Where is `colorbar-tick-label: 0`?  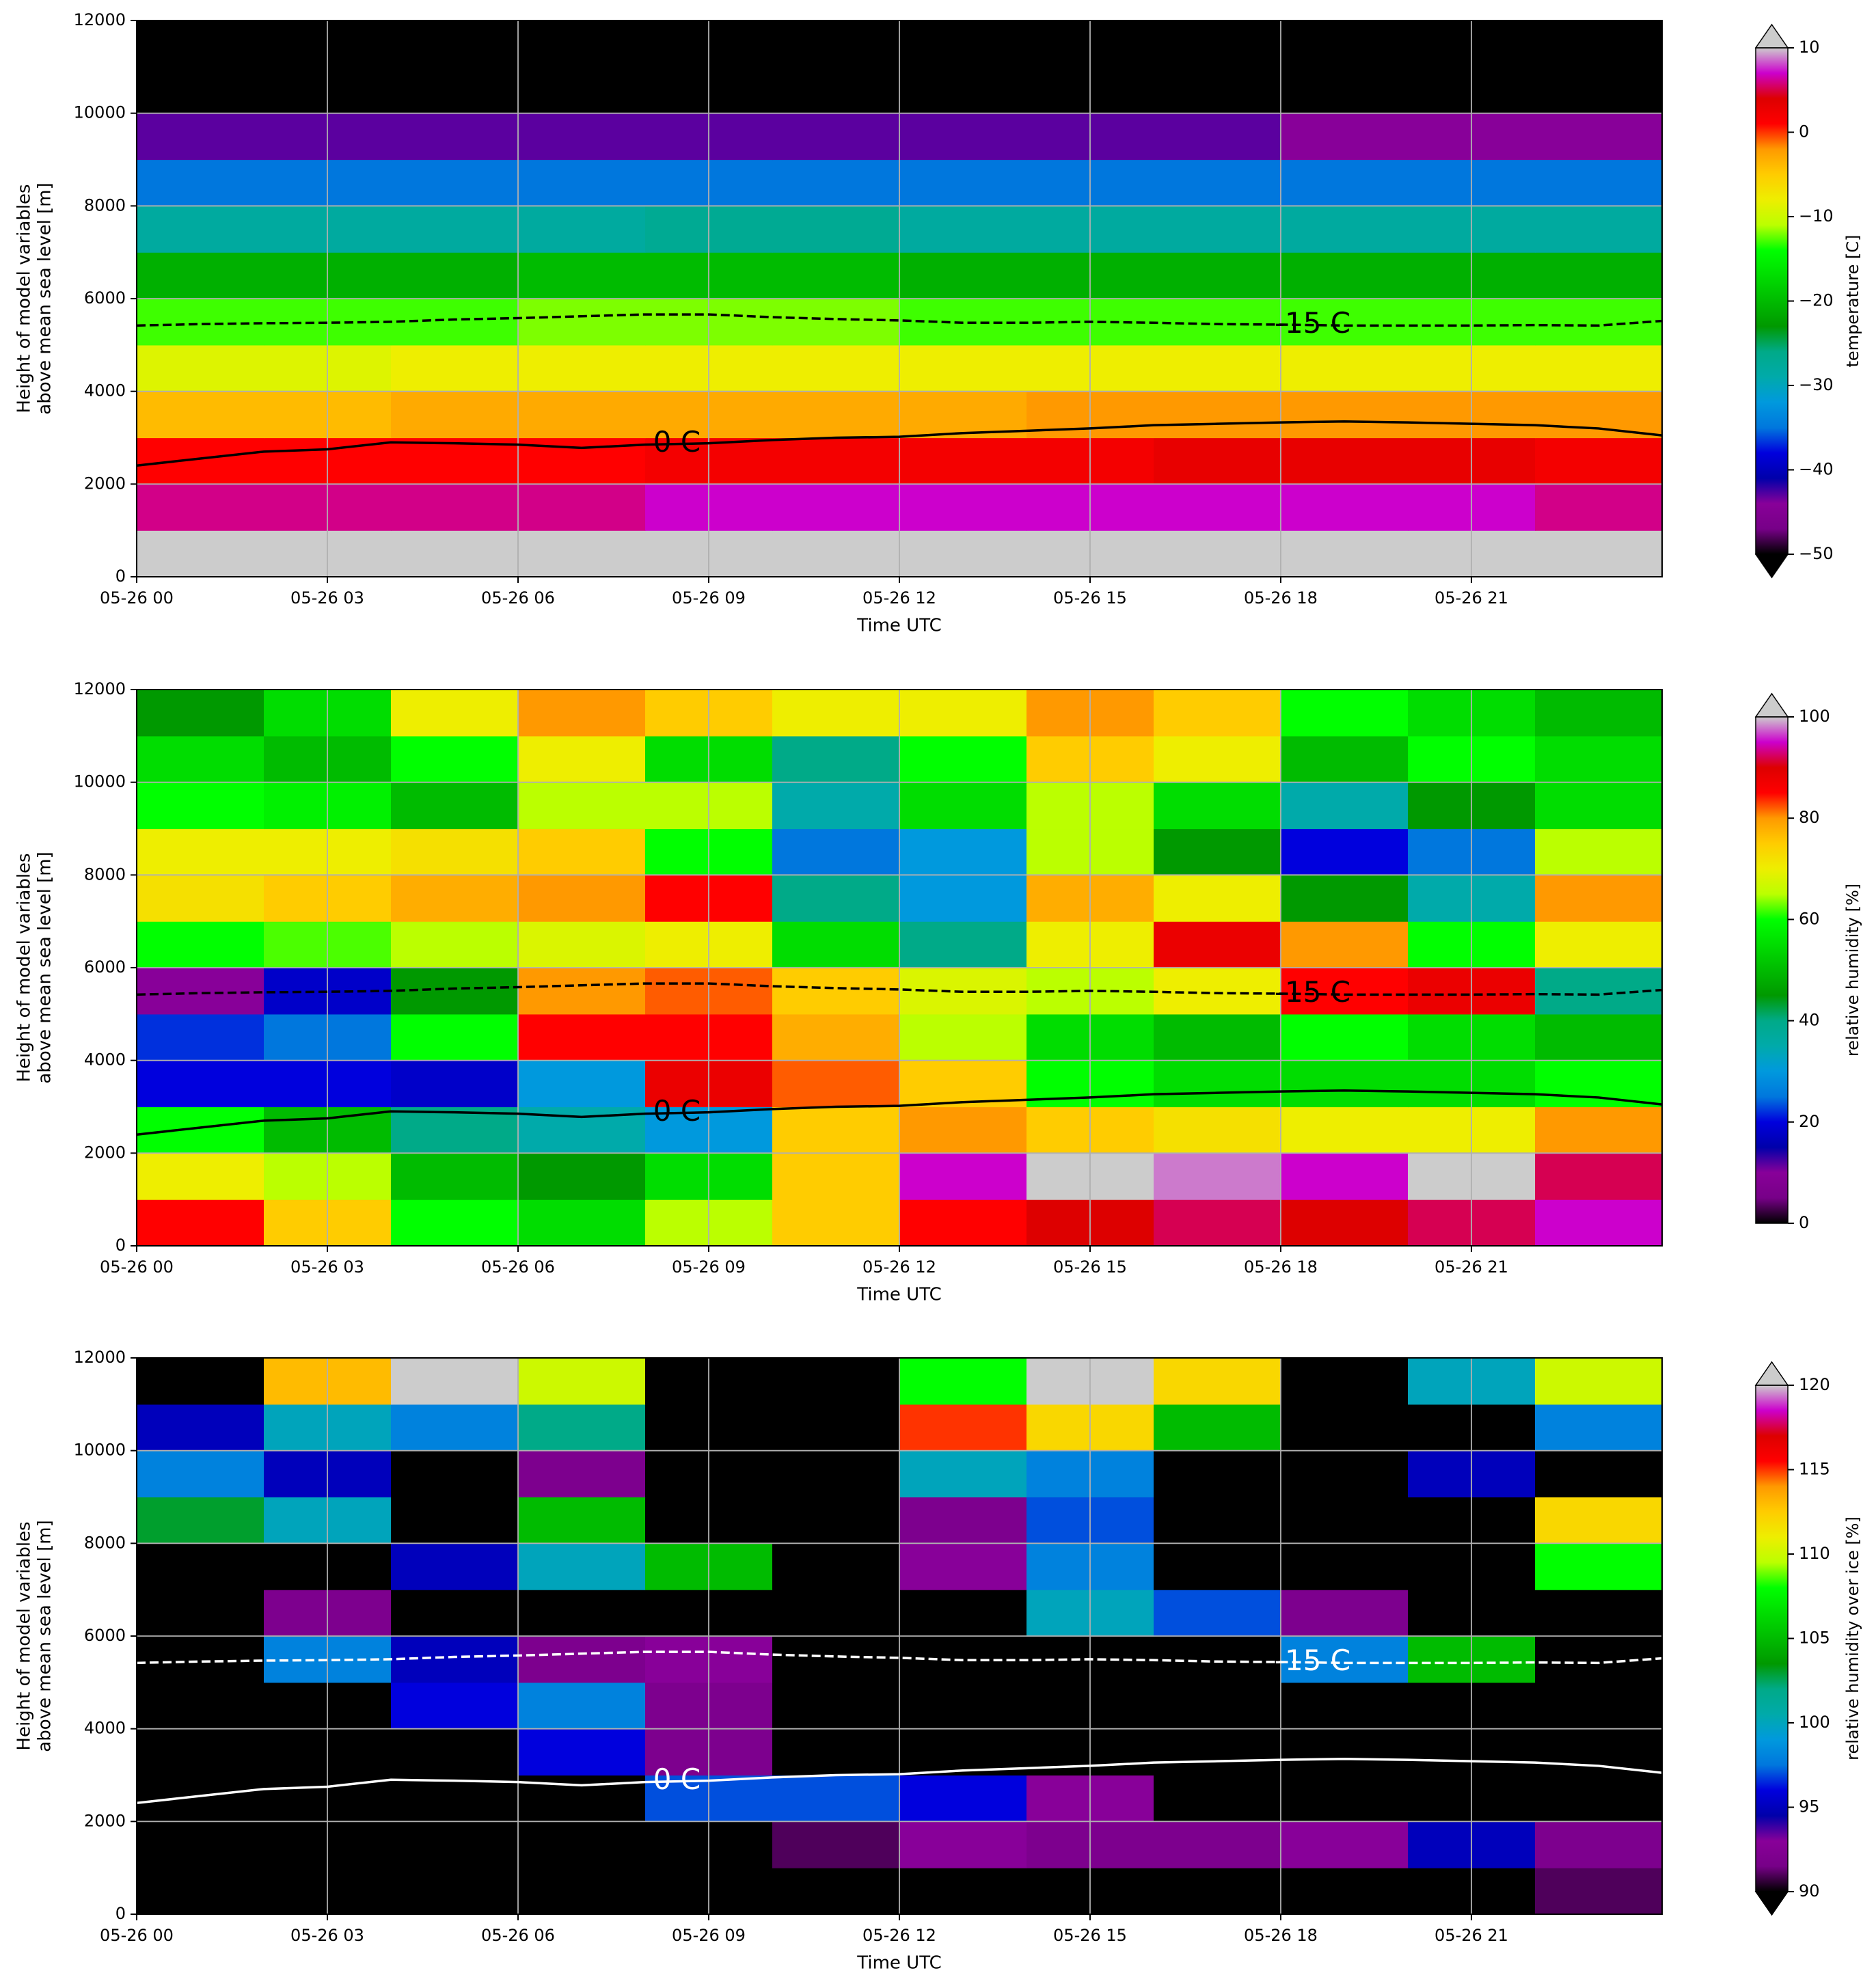 colorbar-tick-label: 0 is located at coordinates (1804, 1222).